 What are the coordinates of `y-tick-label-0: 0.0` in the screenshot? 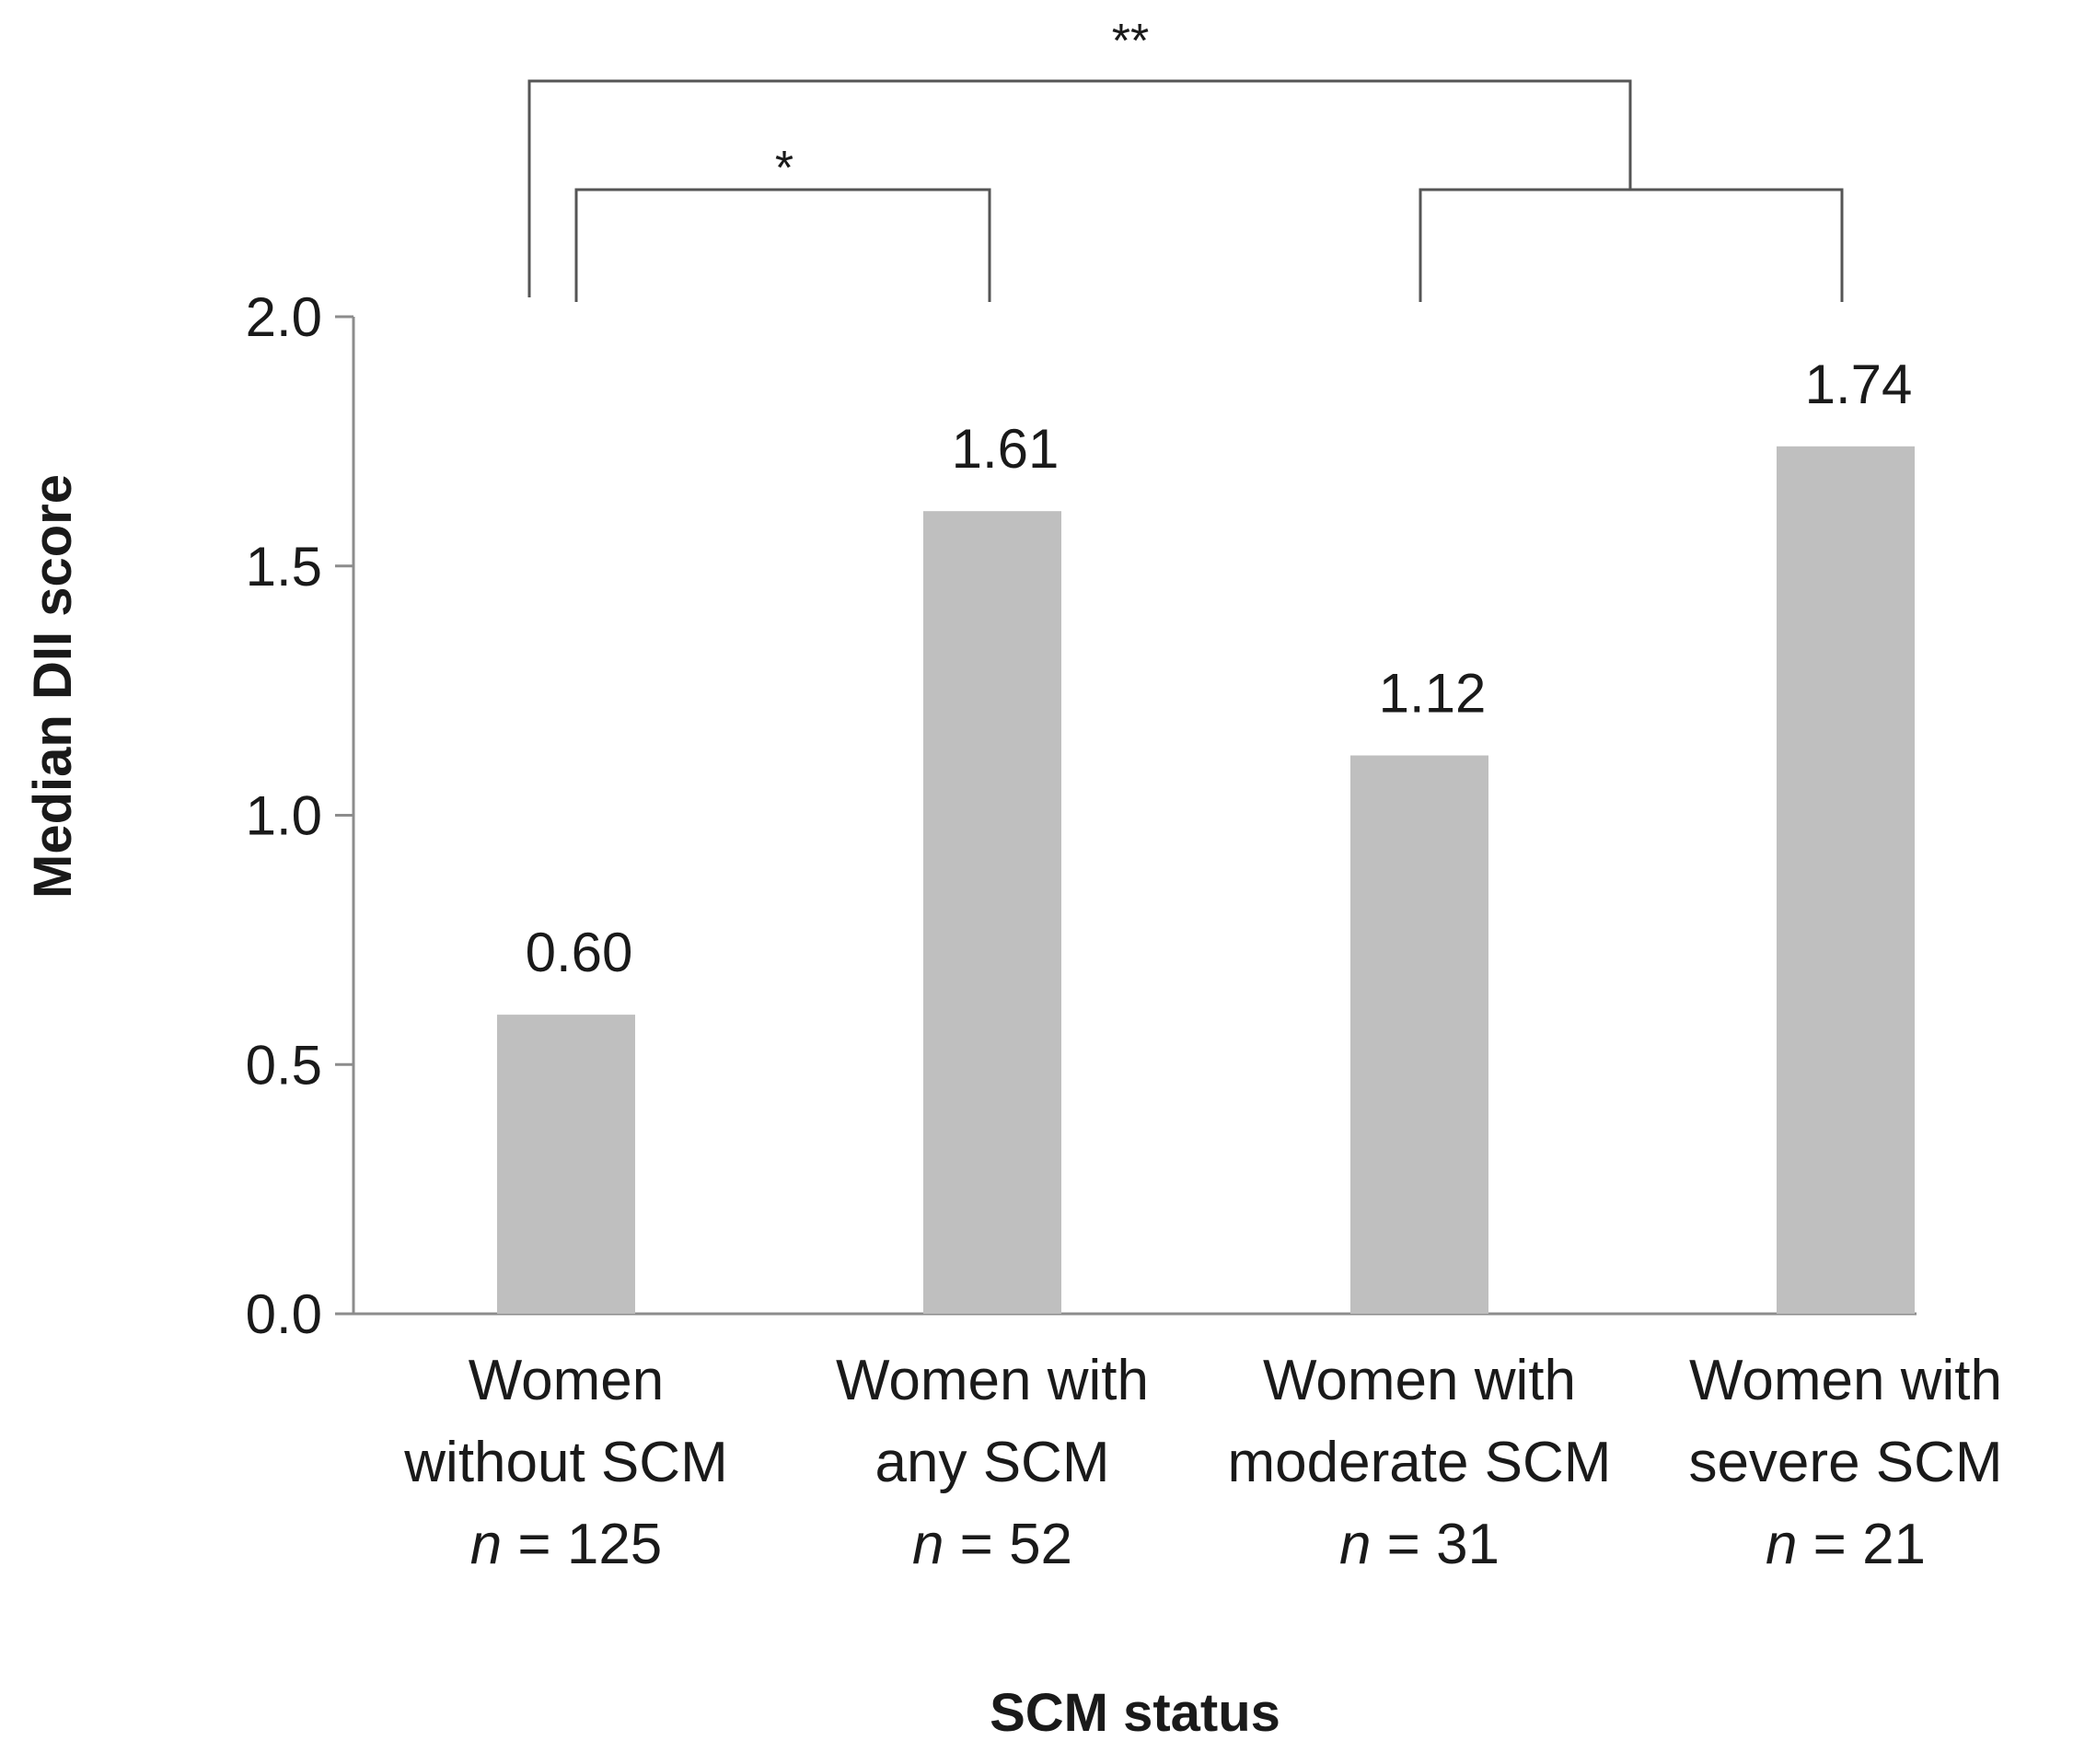 It's located at (284, 1314).